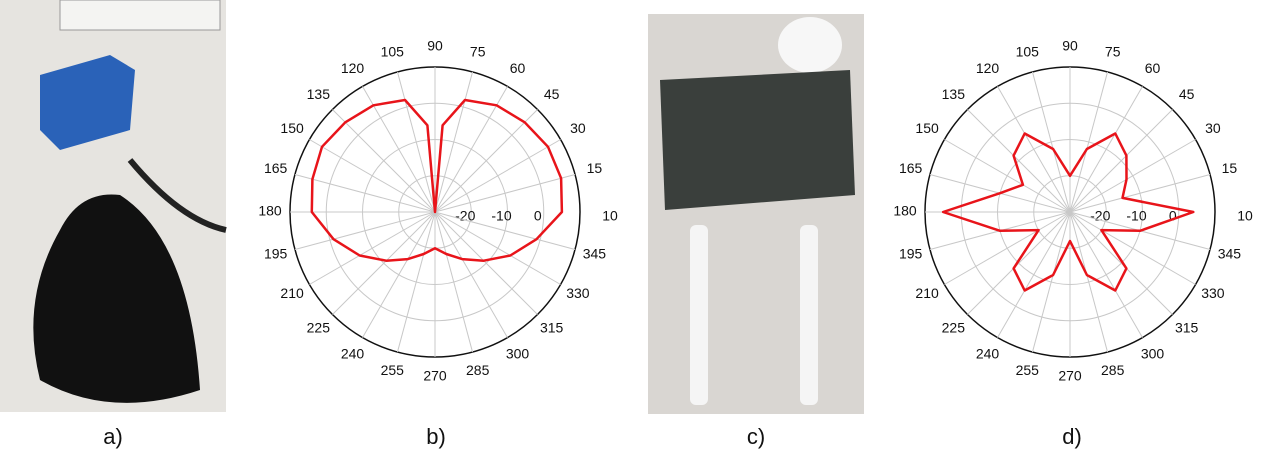 The width and height of the screenshot is (1271, 460). I want to click on caption: c), so click(756, 436).